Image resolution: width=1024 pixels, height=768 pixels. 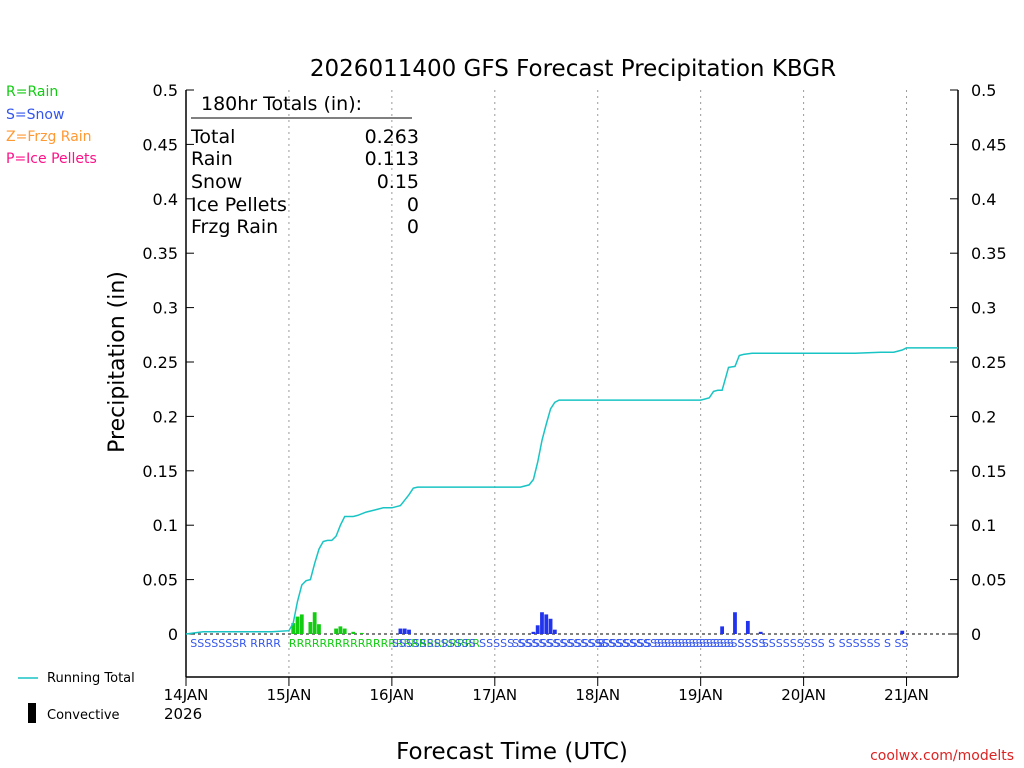 What do you see at coordinates (165, 90) in the screenshot?
I see `y-tick-label: 0.5` at bounding box center [165, 90].